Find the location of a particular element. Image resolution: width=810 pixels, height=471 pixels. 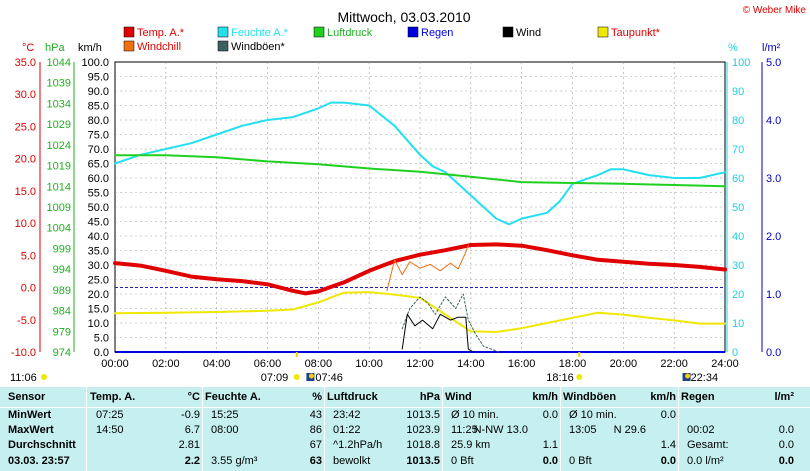

temp-tick-label: 5.0 is located at coordinates (28, 256).